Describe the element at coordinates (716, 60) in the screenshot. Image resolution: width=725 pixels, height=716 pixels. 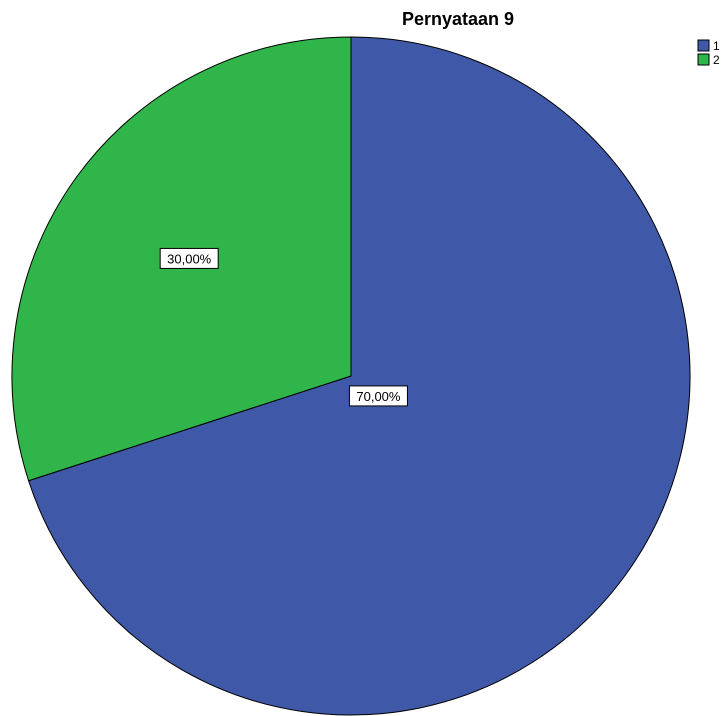
I see `legend-label: 2` at that location.